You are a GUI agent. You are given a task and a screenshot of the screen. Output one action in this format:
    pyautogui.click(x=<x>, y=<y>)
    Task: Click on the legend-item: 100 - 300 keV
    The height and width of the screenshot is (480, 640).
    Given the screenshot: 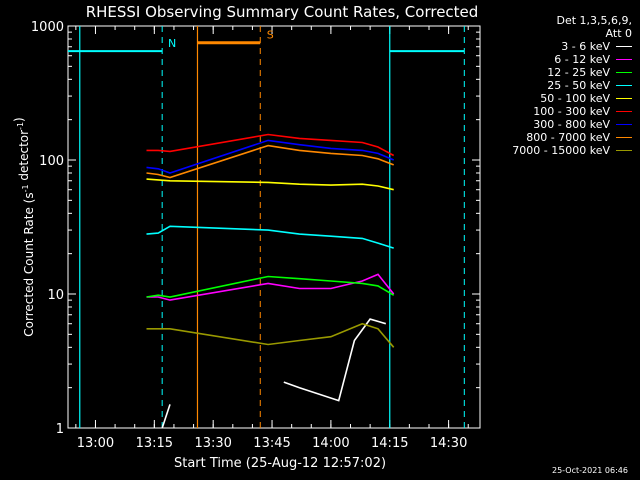 What is the action you would take?
    pyautogui.click(x=558, y=111)
    